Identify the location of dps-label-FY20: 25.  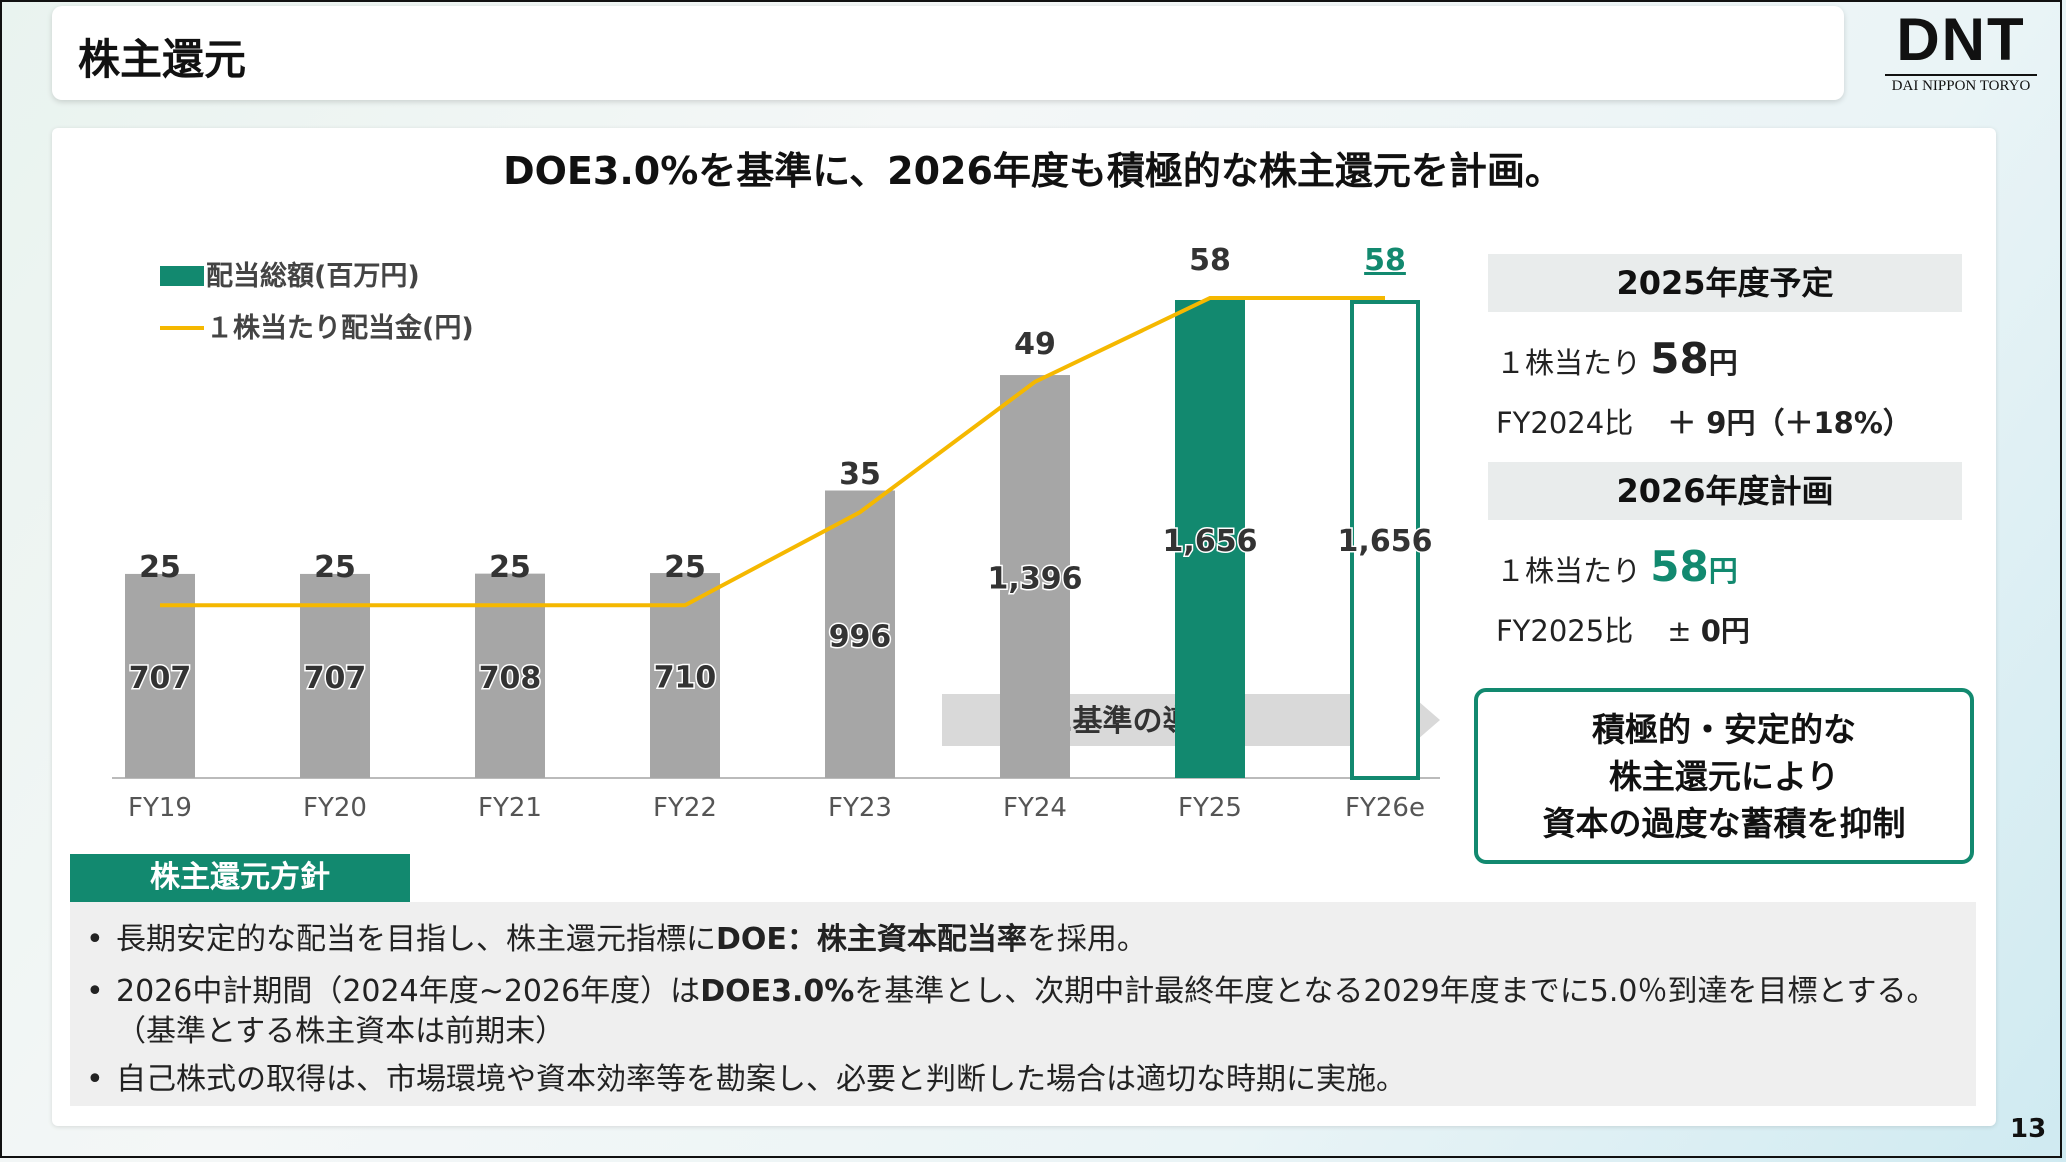
(335, 567).